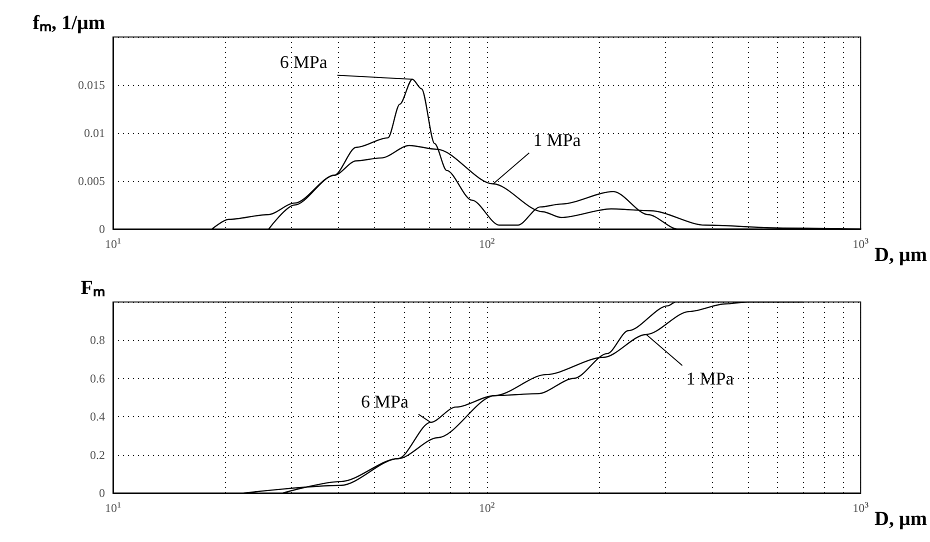 The image size is (930, 542). Describe the element at coordinates (69, 23) in the screenshot. I see `y-axis-title: fₘ, 1/μm` at that location.